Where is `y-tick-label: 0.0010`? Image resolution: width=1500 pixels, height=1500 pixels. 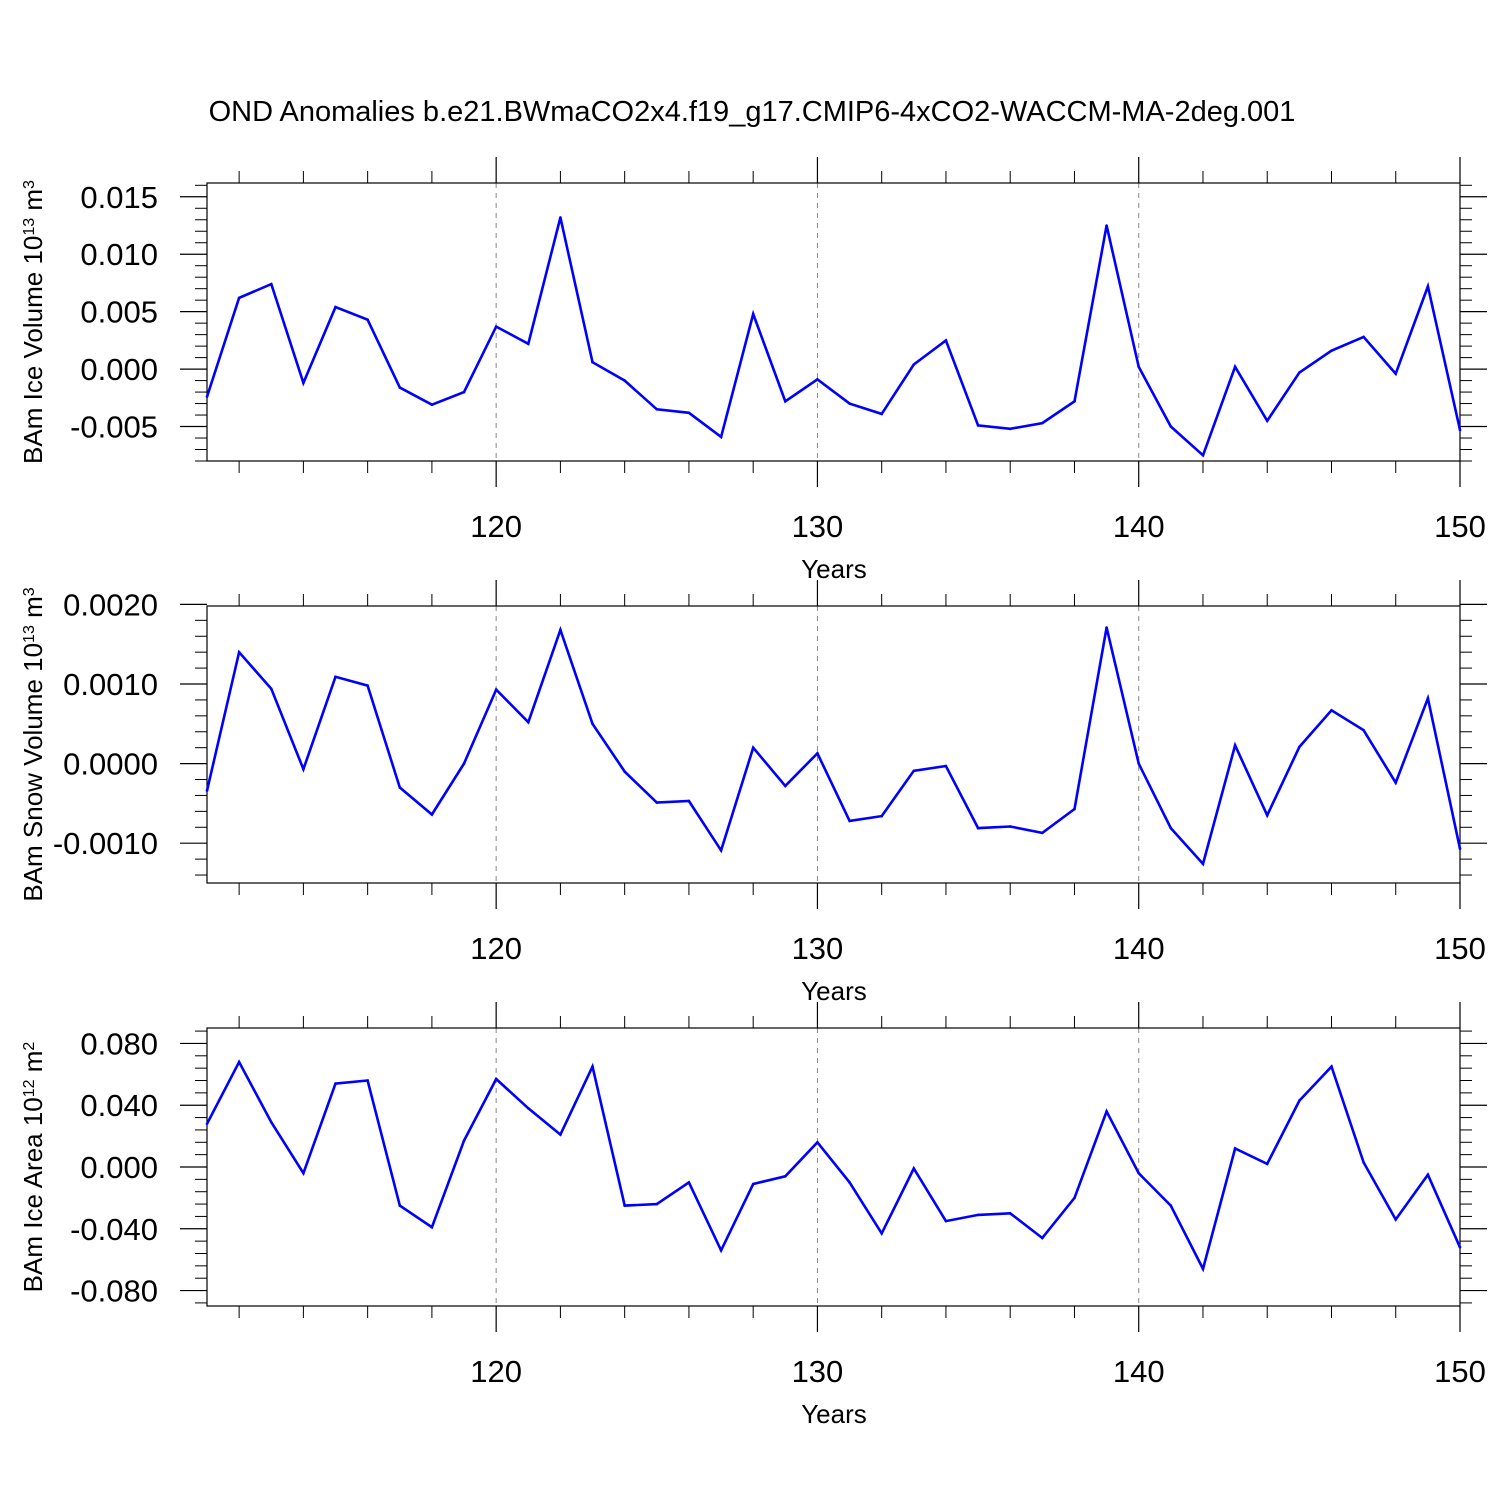 y-tick-label: 0.0010 is located at coordinates (110, 684).